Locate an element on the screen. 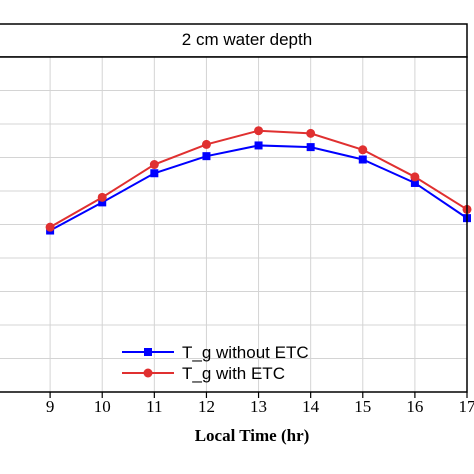 The height and width of the screenshot is (474, 474). x-tick-label: 16 is located at coordinates (414, 406).